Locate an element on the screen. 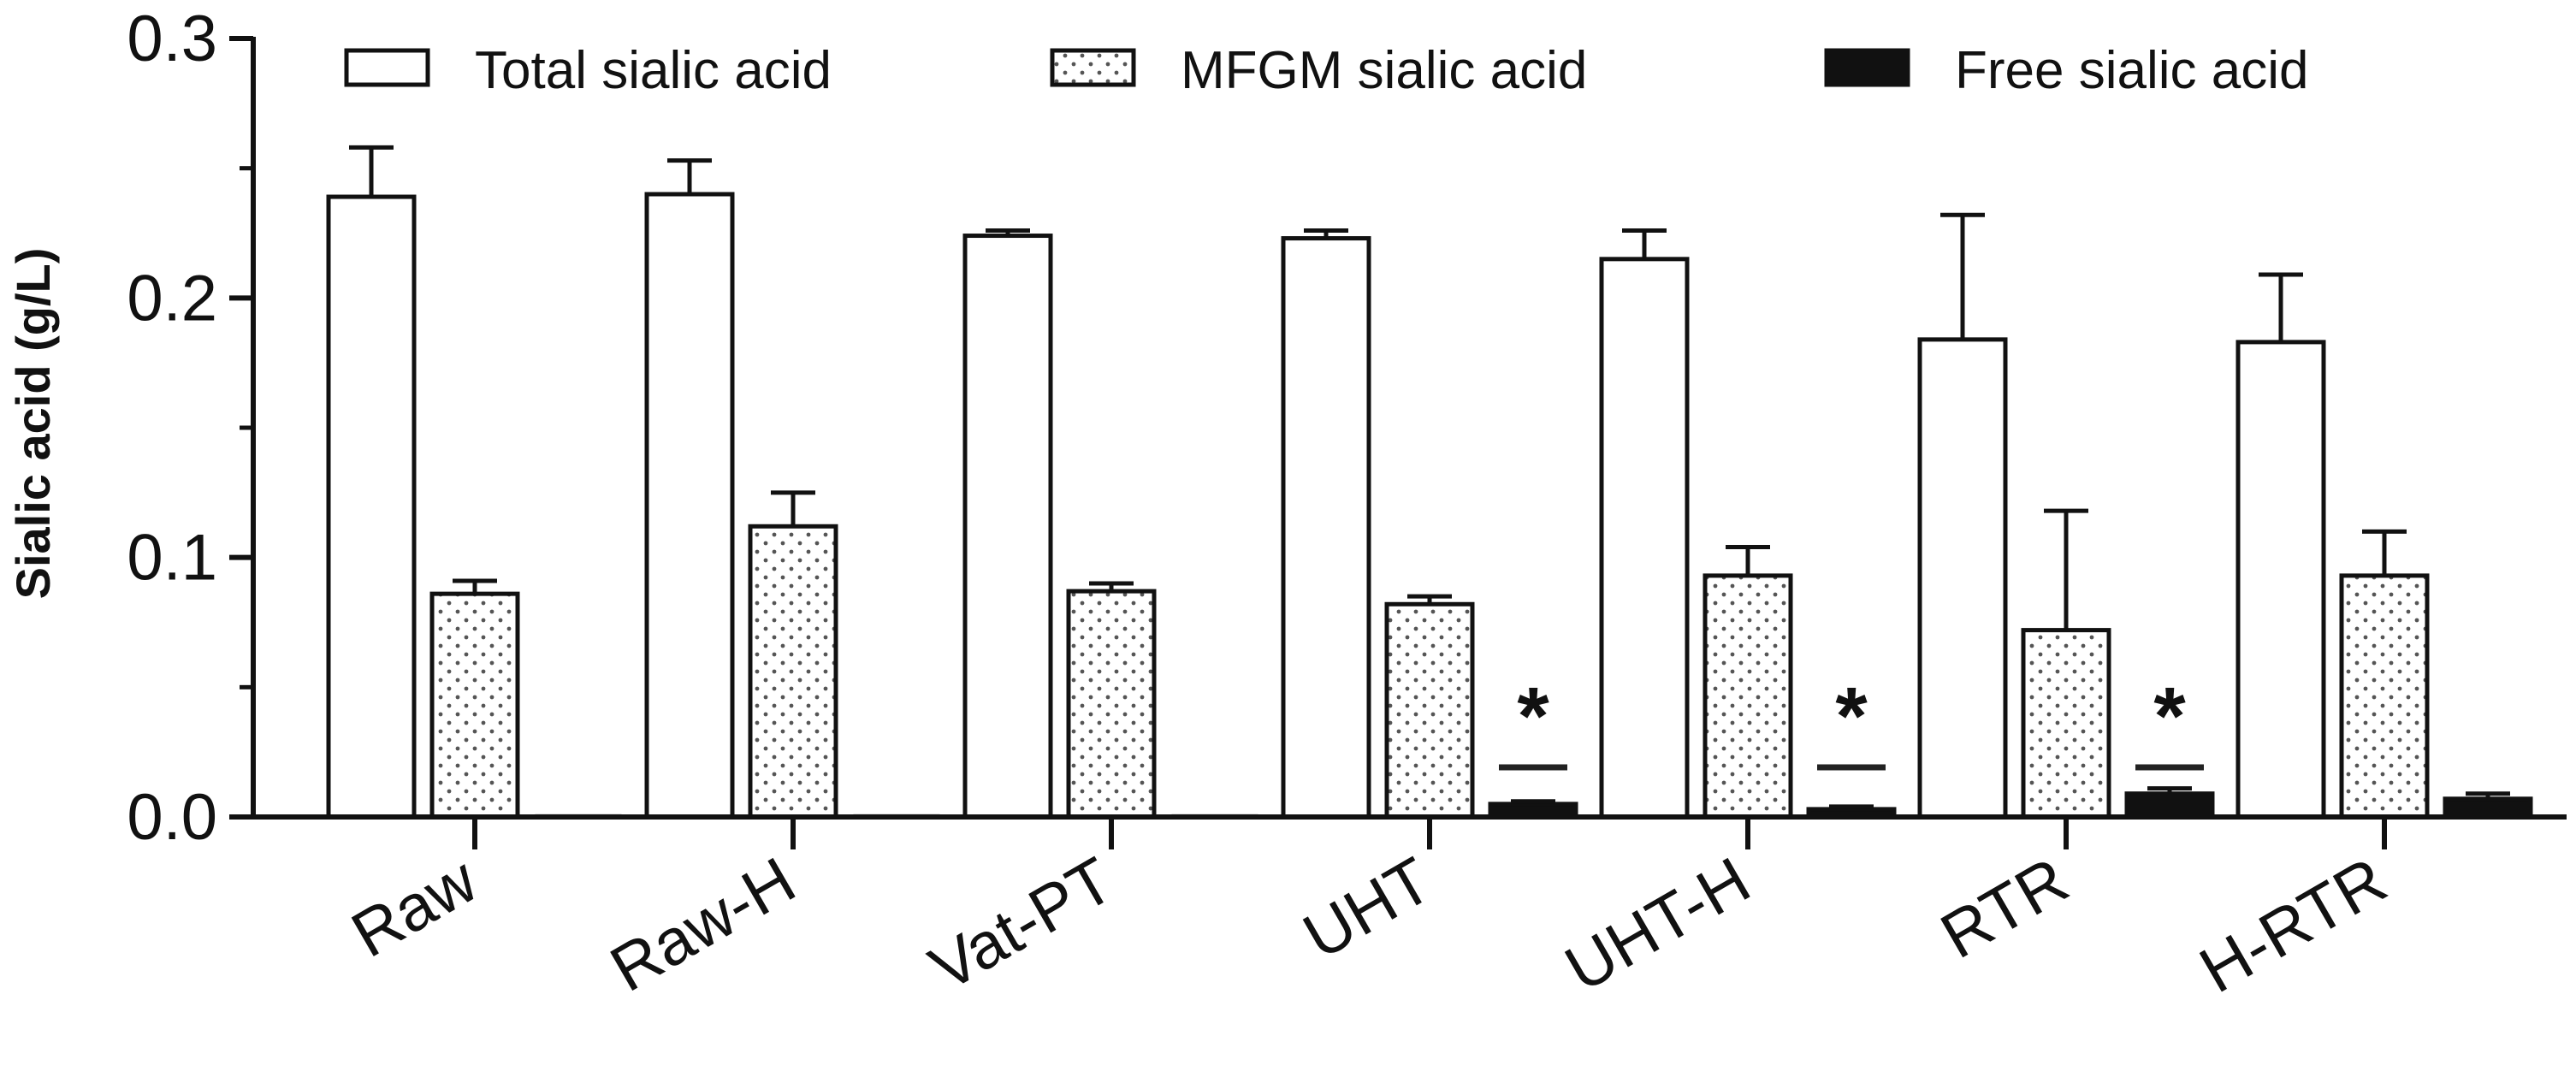 This screenshot has height=1083, width=2576. bar-total-sialic-acid-h-rtr is located at coordinates (2280, 580).